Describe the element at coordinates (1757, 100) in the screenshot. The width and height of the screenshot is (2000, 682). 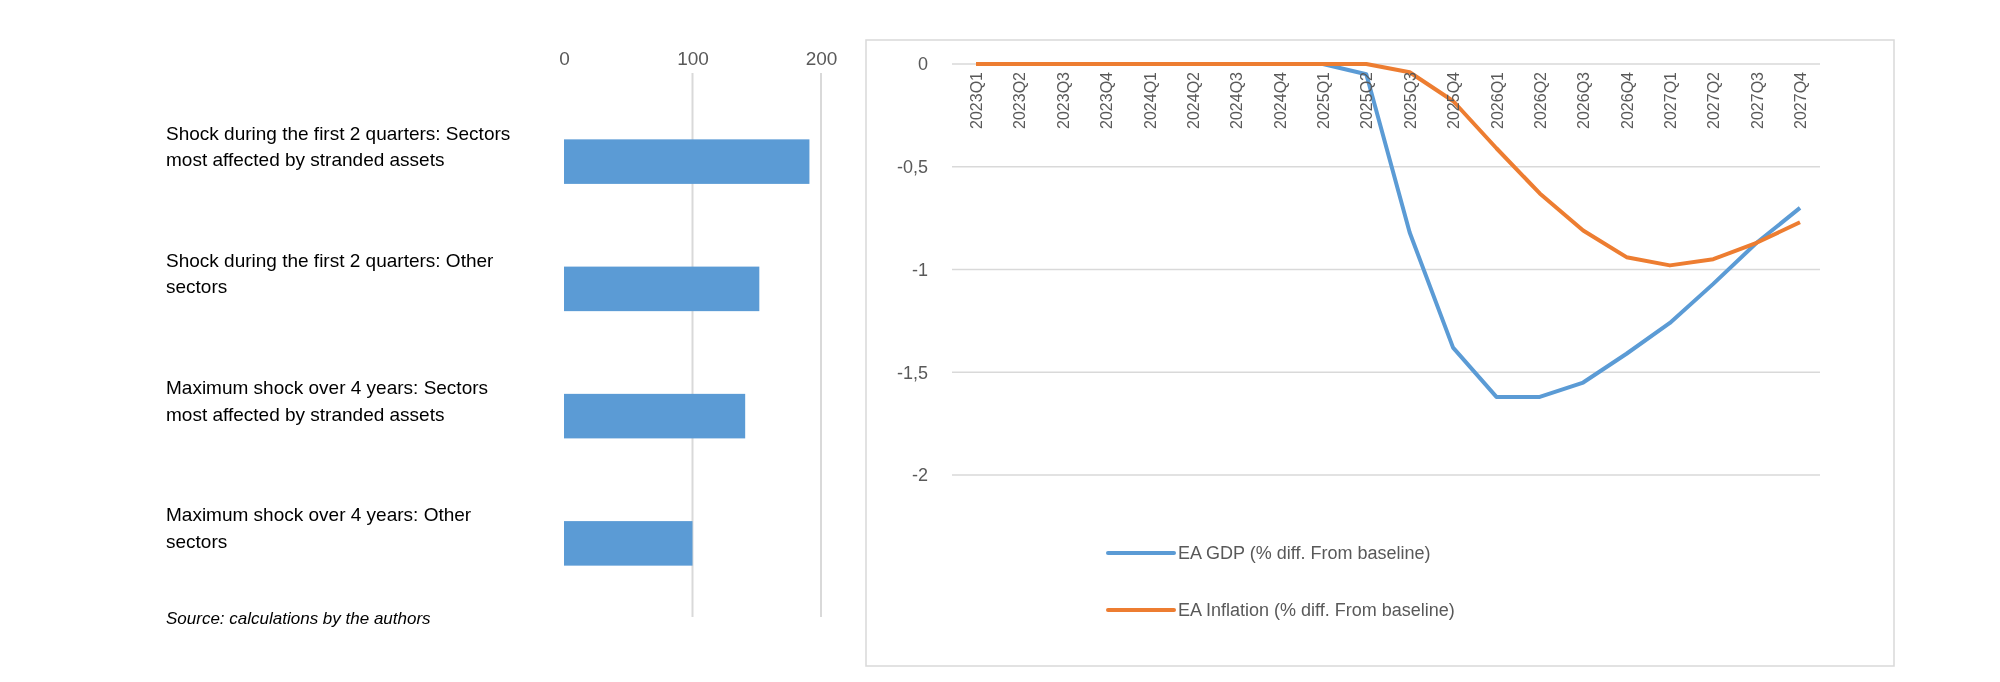
I see `x-tick-label: 2027Q3` at that location.